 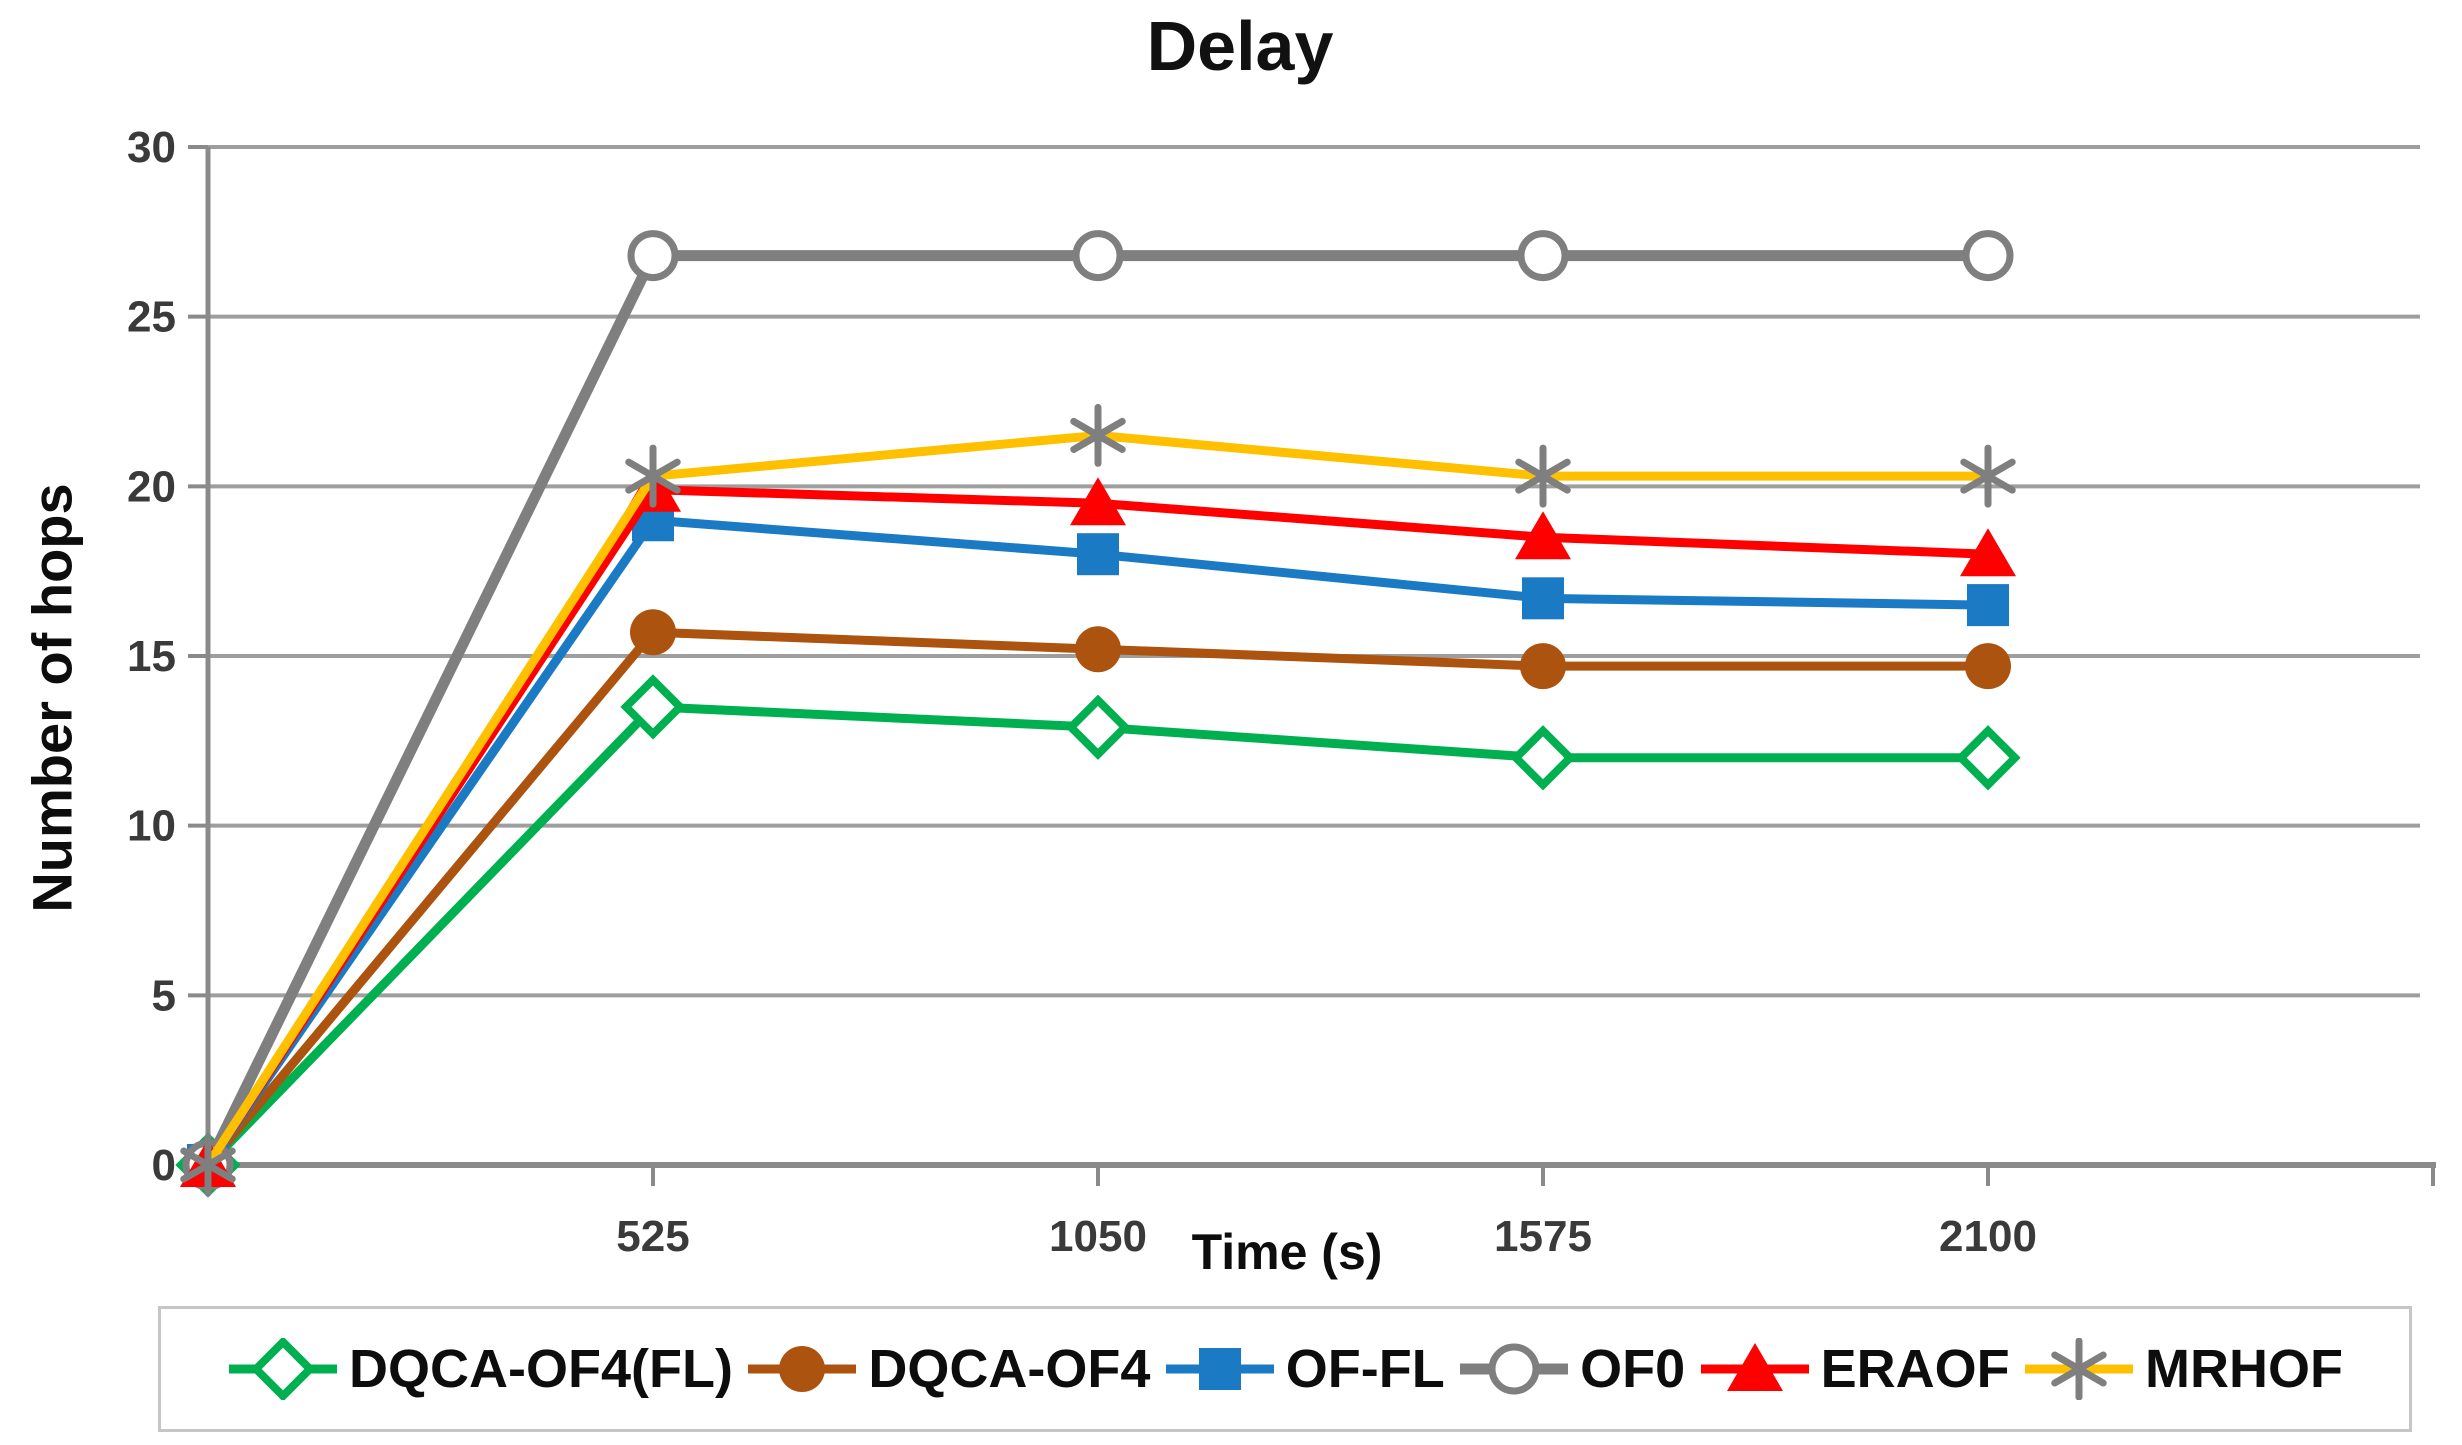 I want to click on legend-item-DQCA-OF4: DQCA-OF4, so click(x=948, y=1369).